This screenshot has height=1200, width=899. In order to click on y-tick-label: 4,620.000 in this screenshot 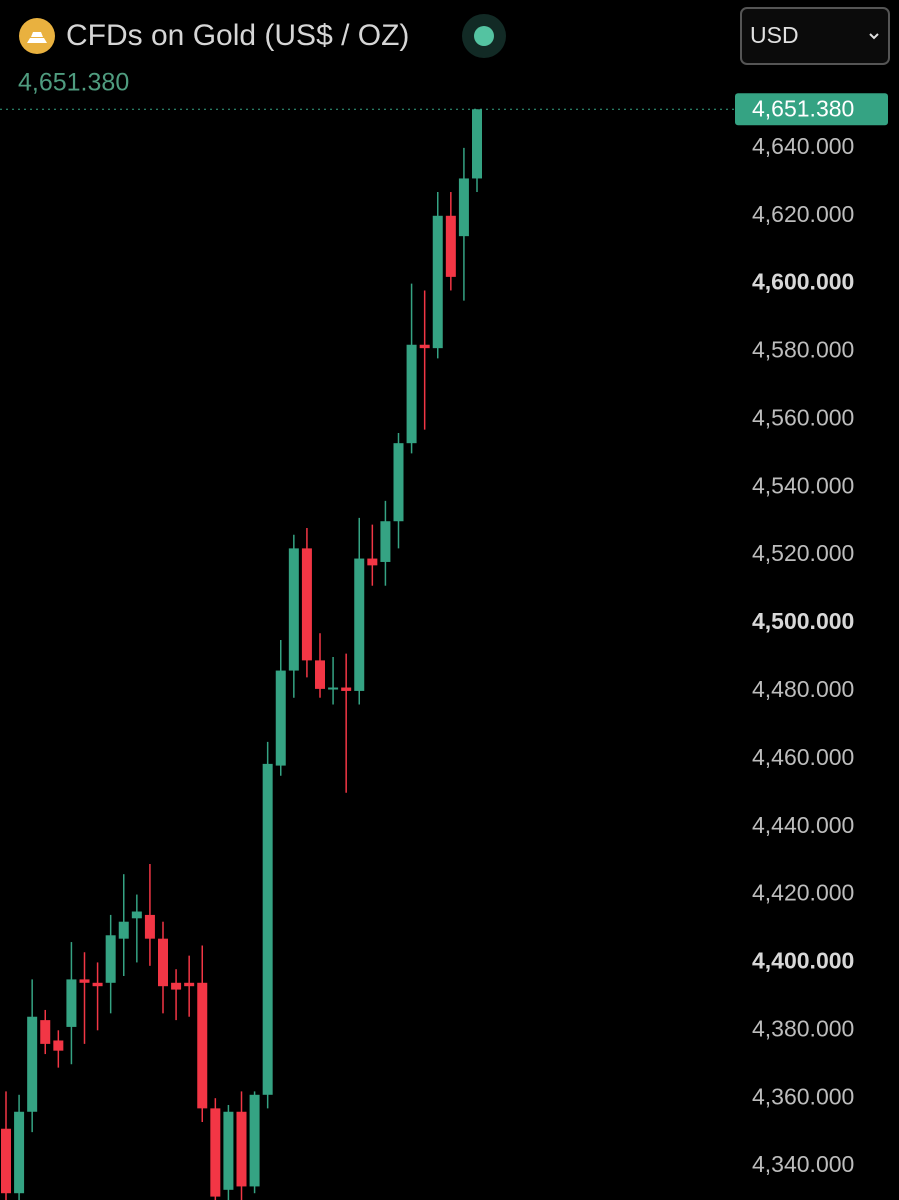, I will do `click(803, 214)`.